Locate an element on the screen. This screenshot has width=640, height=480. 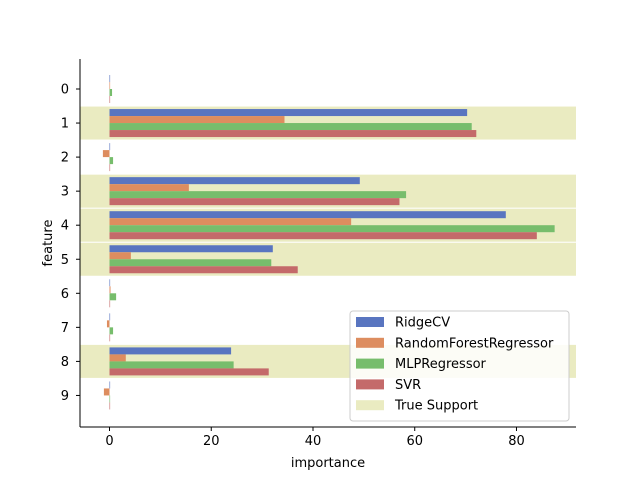
y-axis-label: feature is located at coordinates (48, 243).